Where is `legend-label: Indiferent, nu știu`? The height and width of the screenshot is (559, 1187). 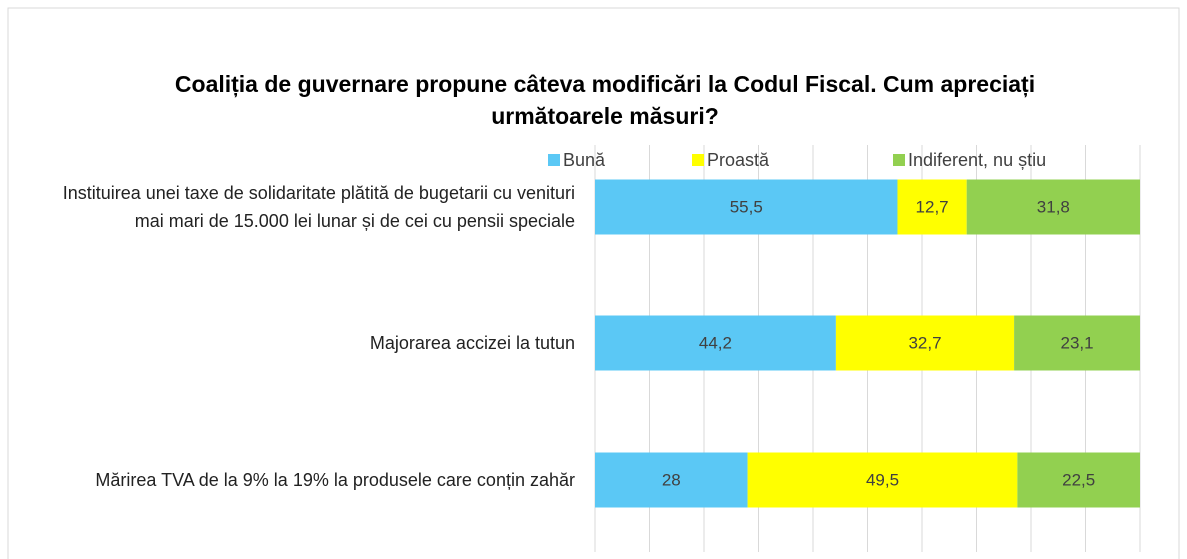 legend-label: Indiferent, nu știu is located at coordinates (977, 160).